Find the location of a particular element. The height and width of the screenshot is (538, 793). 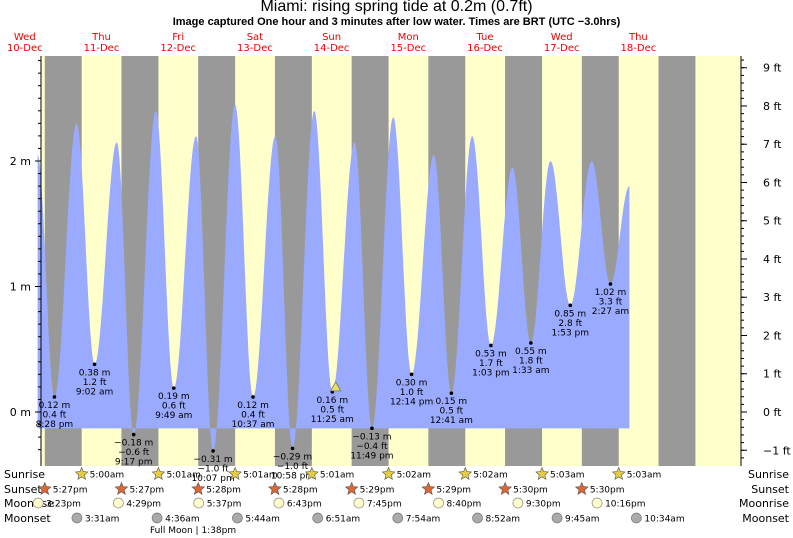

row-label-right: Sunset is located at coordinates (770, 489).